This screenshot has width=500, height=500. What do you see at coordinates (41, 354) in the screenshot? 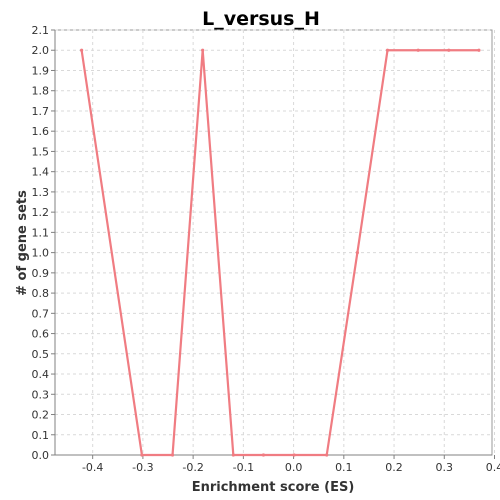
I see `y-tick-label: 0.5` at bounding box center [41, 354].